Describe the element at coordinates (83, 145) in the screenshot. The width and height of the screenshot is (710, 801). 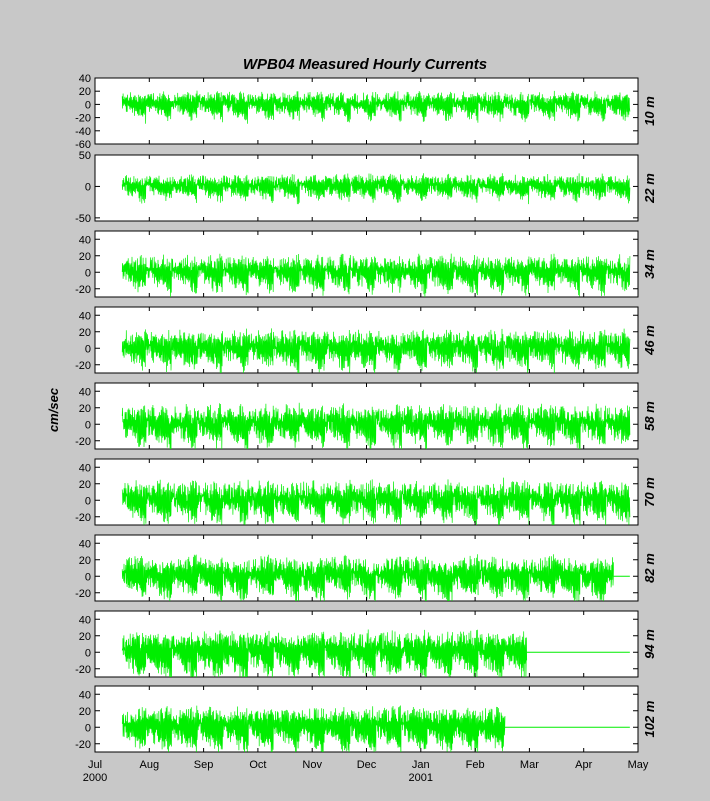
I see `y-tick-label: -60` at that location.